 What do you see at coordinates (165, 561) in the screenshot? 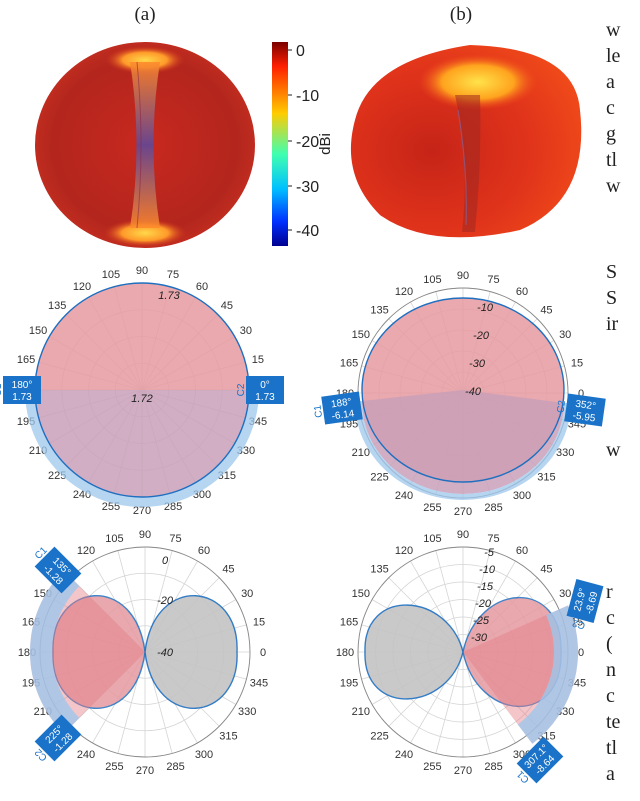
I see `radial-tick-label: 0` at bounding box center [165, 561].